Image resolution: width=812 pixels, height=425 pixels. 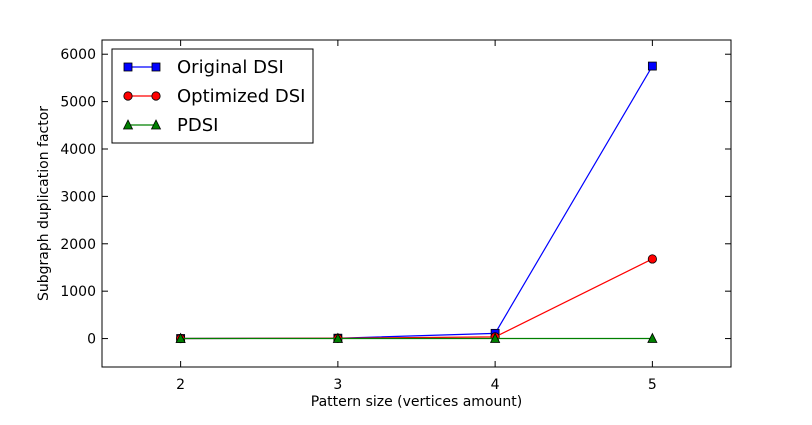 I want to click on legend: Original DSI Optimized DSI PDSI, so click(x=212, y=96).